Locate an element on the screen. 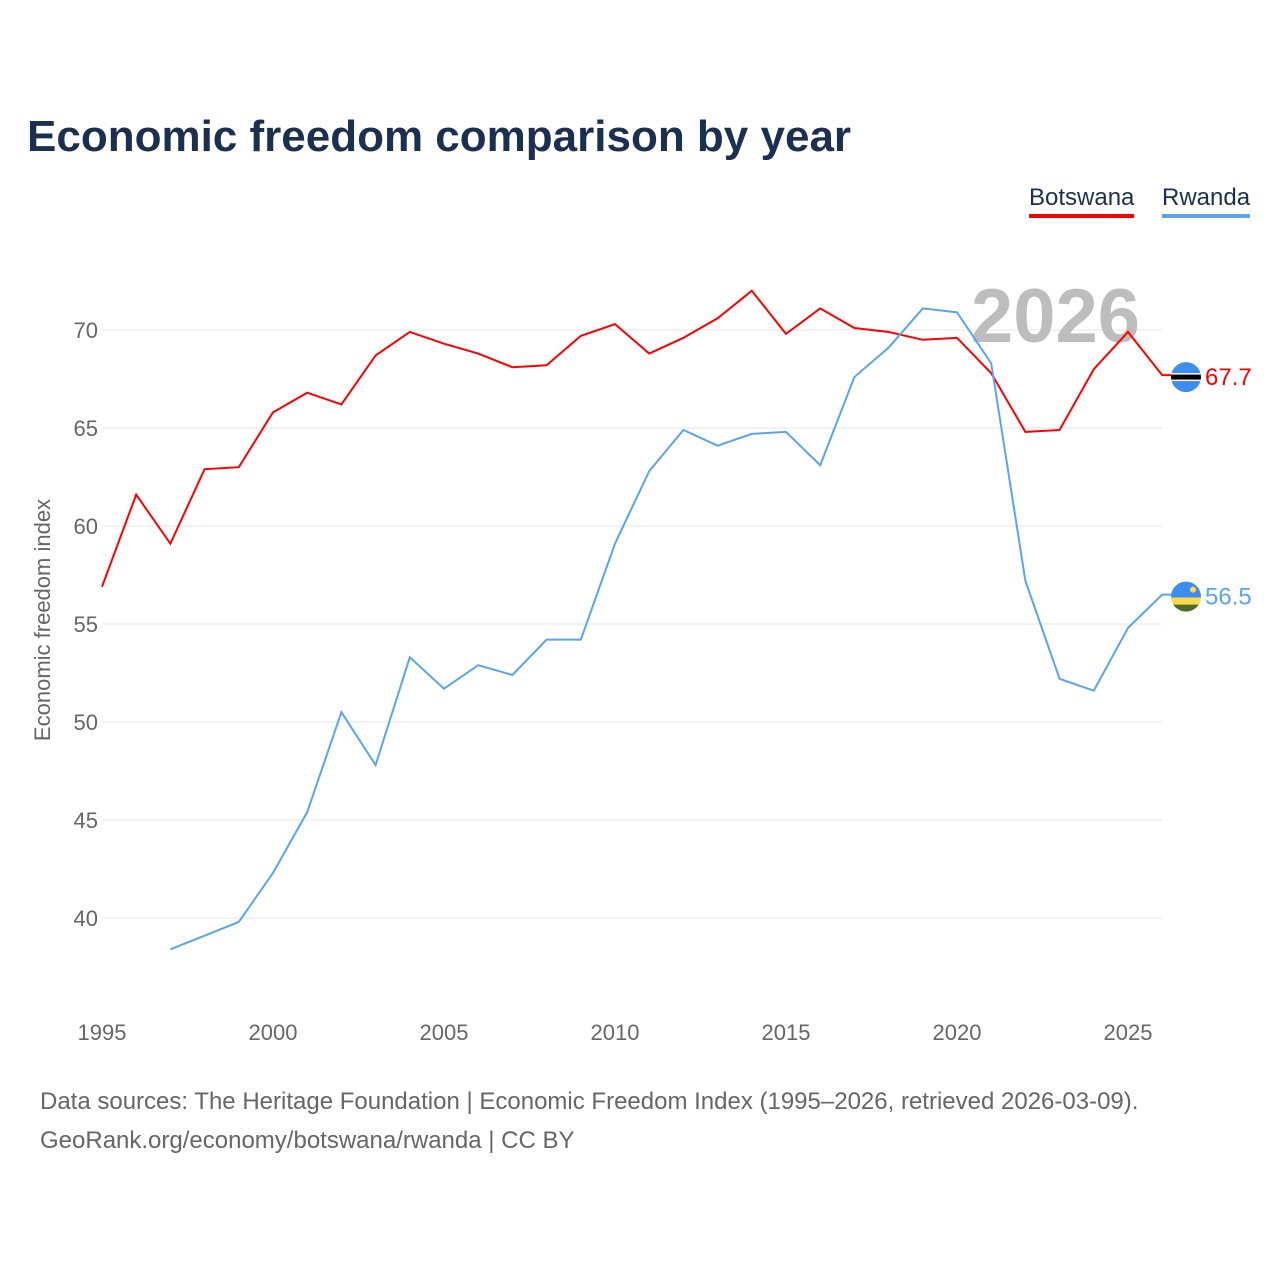 This screenshot has height=1280, width=1280. x-tick-label: 2005 is located at coordinates (444, 1032).